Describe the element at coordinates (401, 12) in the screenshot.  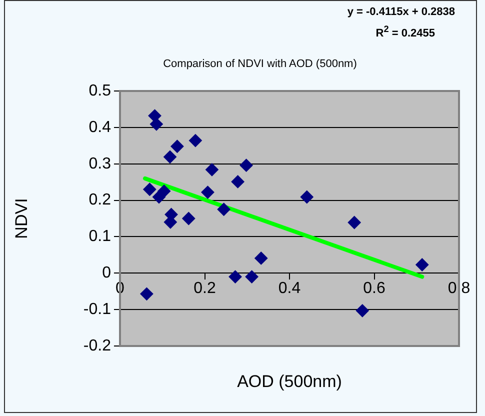
I see `text: y = -0.4115x + 0.2838` at that location.